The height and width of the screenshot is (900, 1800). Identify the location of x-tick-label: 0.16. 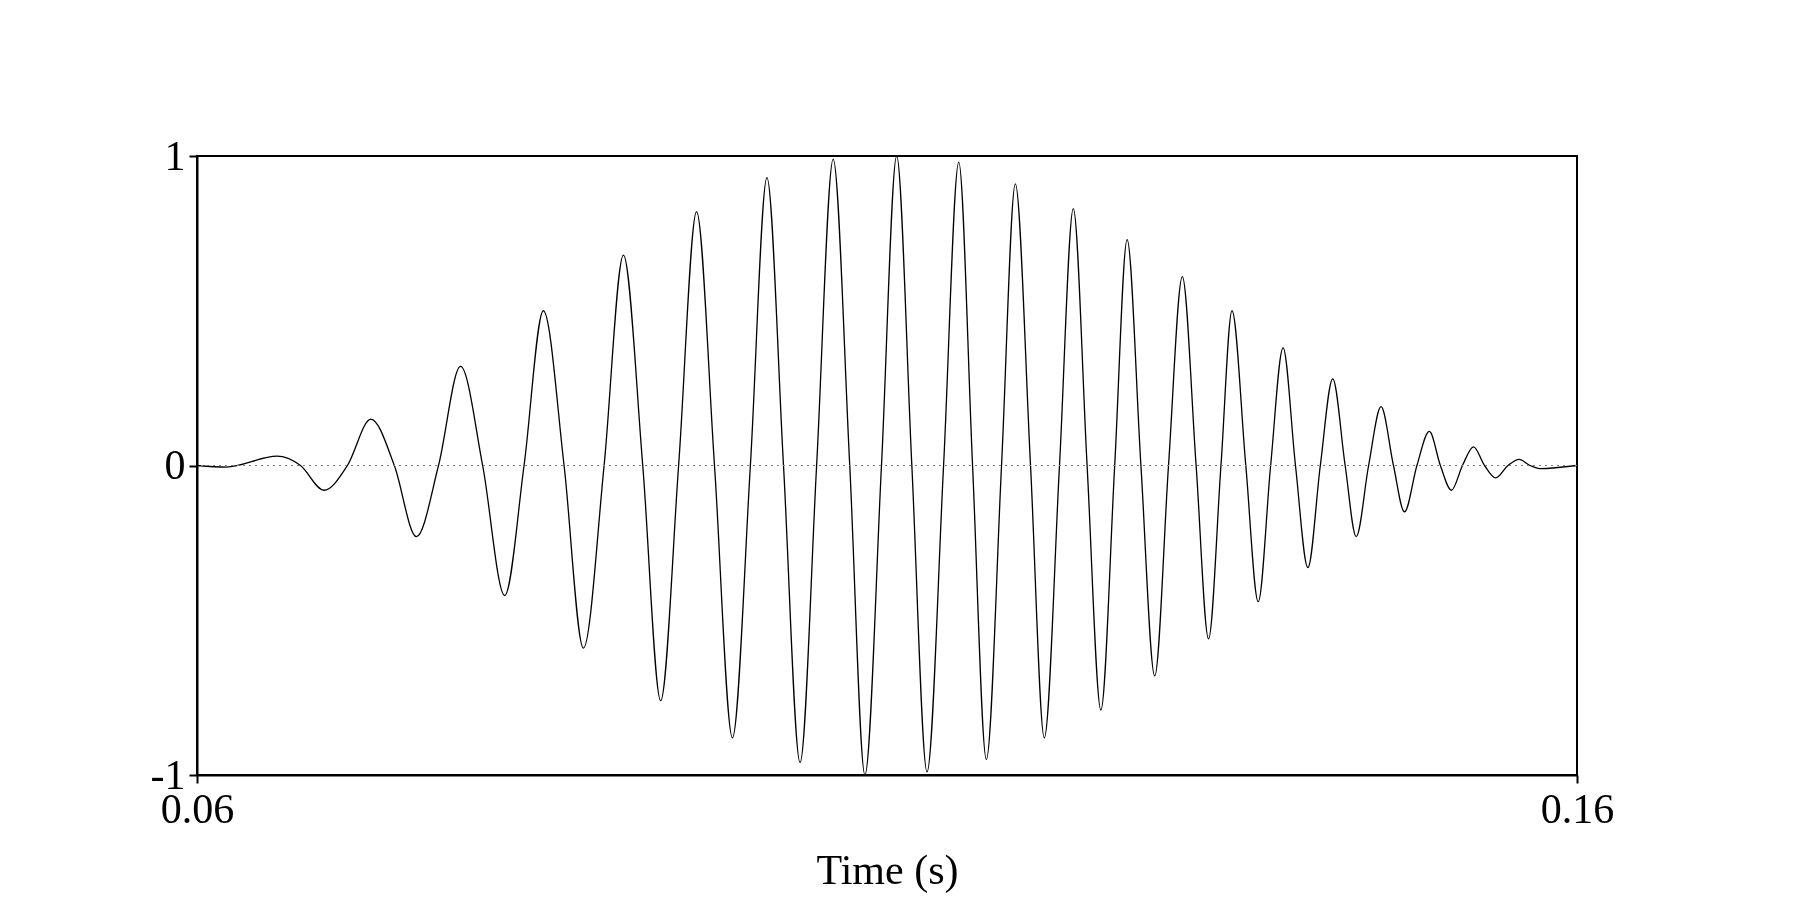
(1577, 808).